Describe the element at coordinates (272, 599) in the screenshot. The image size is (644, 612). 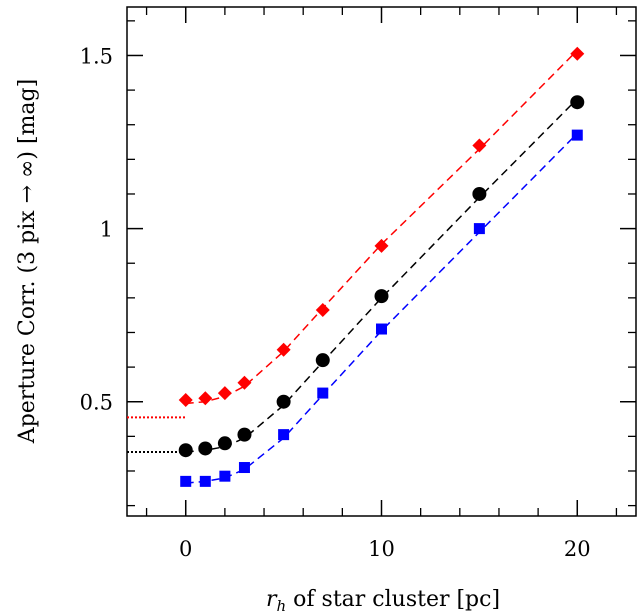
I see `x-axis-title-var: r` at that location.